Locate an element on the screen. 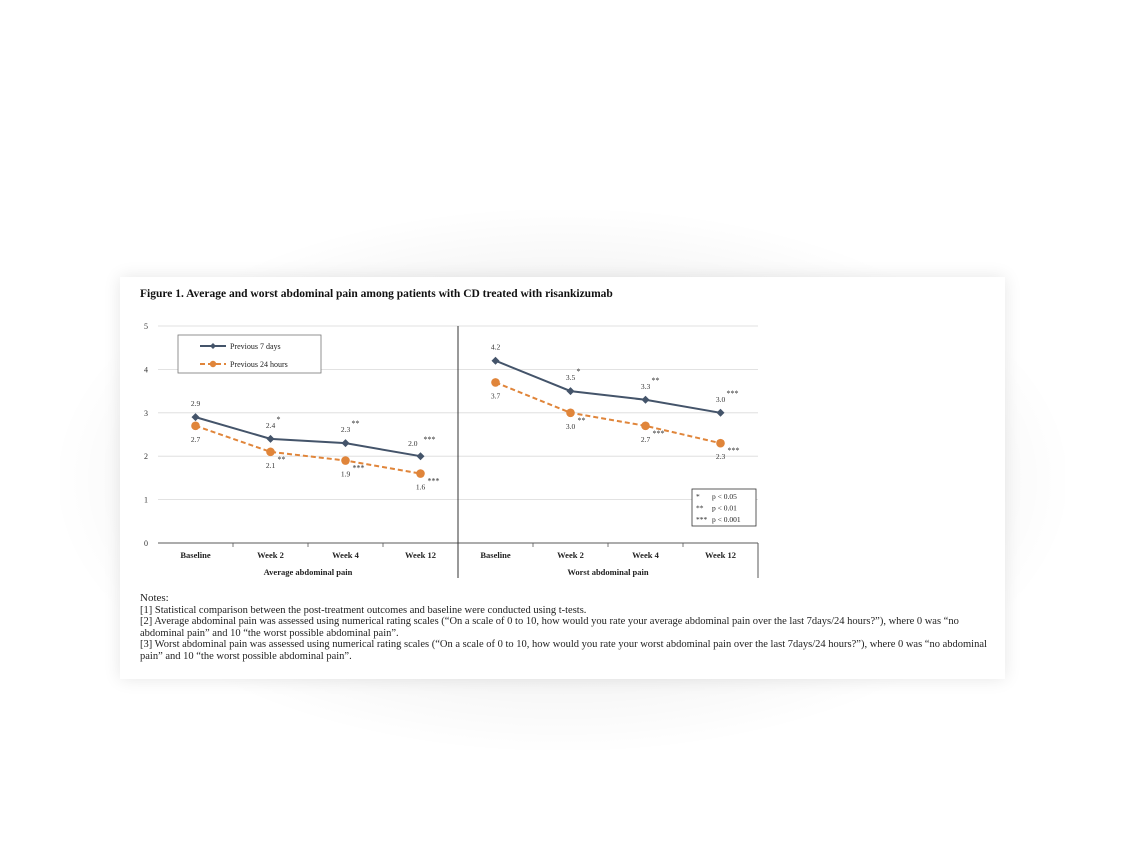  panel-label: Average abdominal pain is located at coordinates (308, 572).